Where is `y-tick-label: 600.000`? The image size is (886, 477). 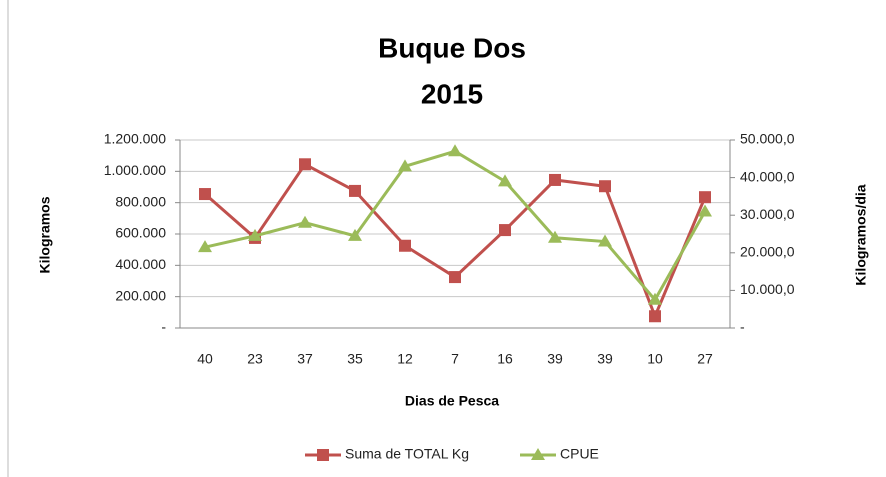
y-tick-label: 600.000 is located at coordinates (140, 233).